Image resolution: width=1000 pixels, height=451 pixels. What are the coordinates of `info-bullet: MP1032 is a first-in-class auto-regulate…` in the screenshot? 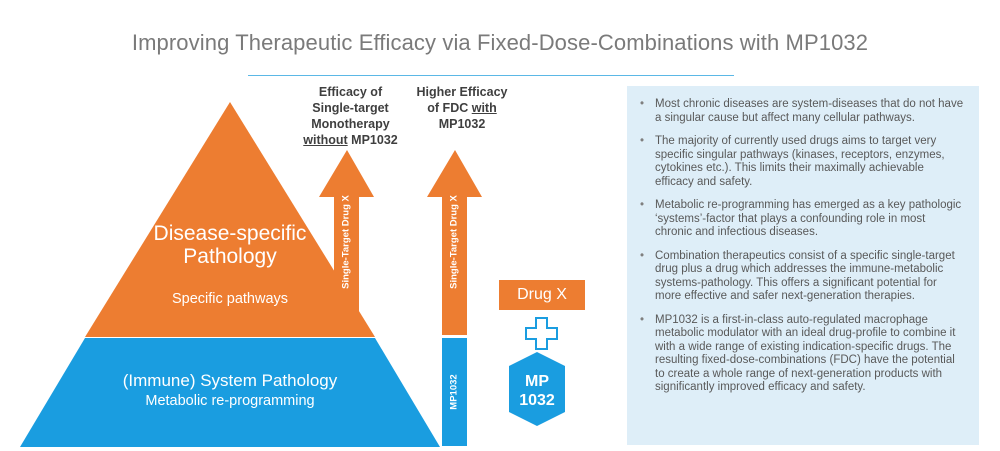 It's located at (802, 354).